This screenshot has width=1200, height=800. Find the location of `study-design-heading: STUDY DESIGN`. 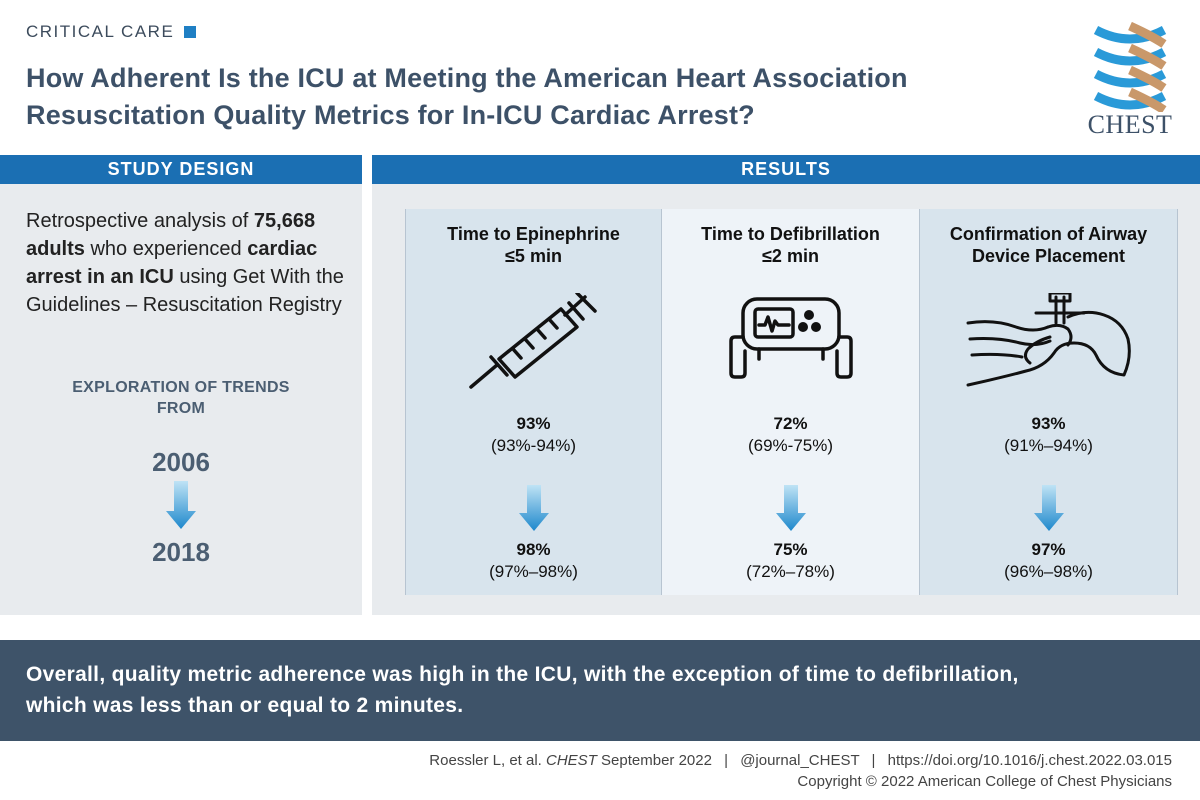

study-design-heading: STUDY DESIGN is located at coordinates (181, 169).